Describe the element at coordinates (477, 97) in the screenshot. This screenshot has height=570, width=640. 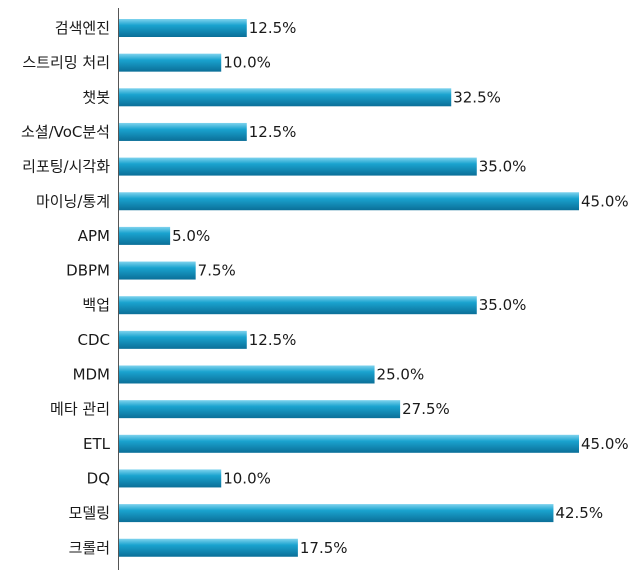
I see `value-label: 32.5%` at that location.